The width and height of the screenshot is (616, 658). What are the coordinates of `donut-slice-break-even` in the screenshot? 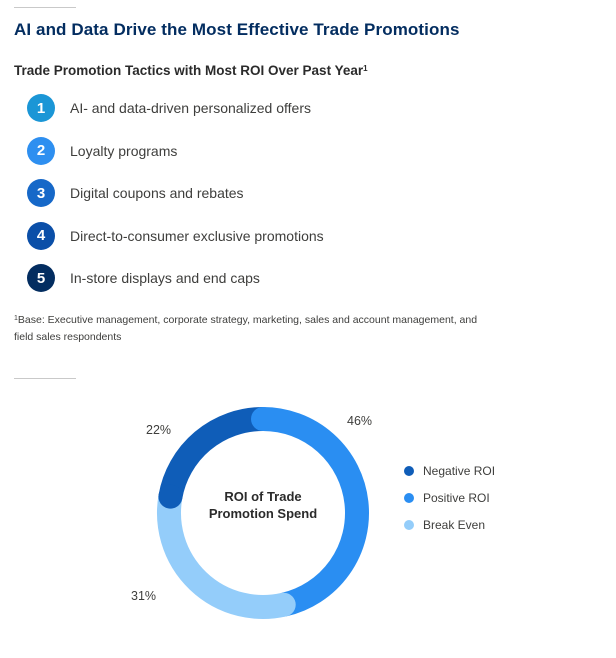 It's located at (222, 556).